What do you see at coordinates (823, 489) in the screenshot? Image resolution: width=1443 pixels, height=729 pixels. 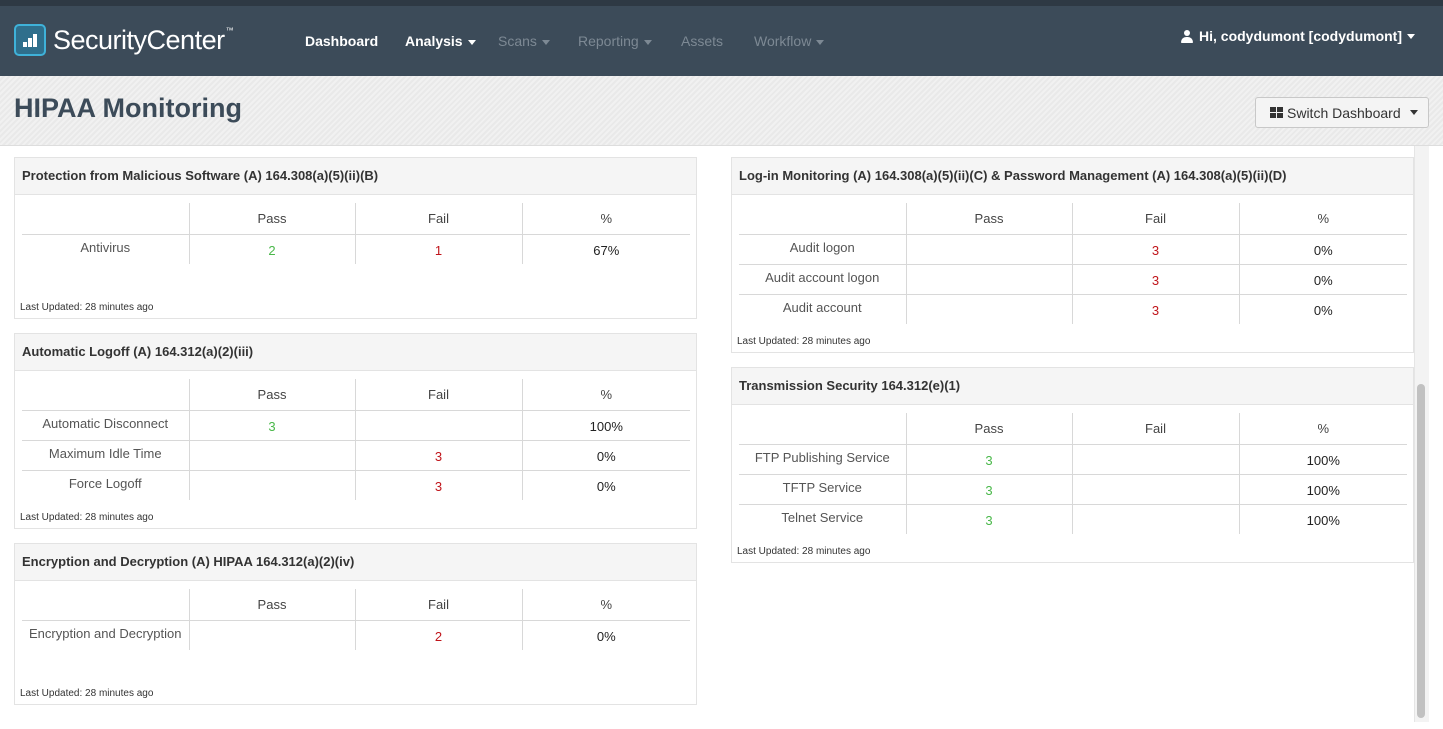 I see `row-label: TFTP Service` at bounding box center [823, 489].